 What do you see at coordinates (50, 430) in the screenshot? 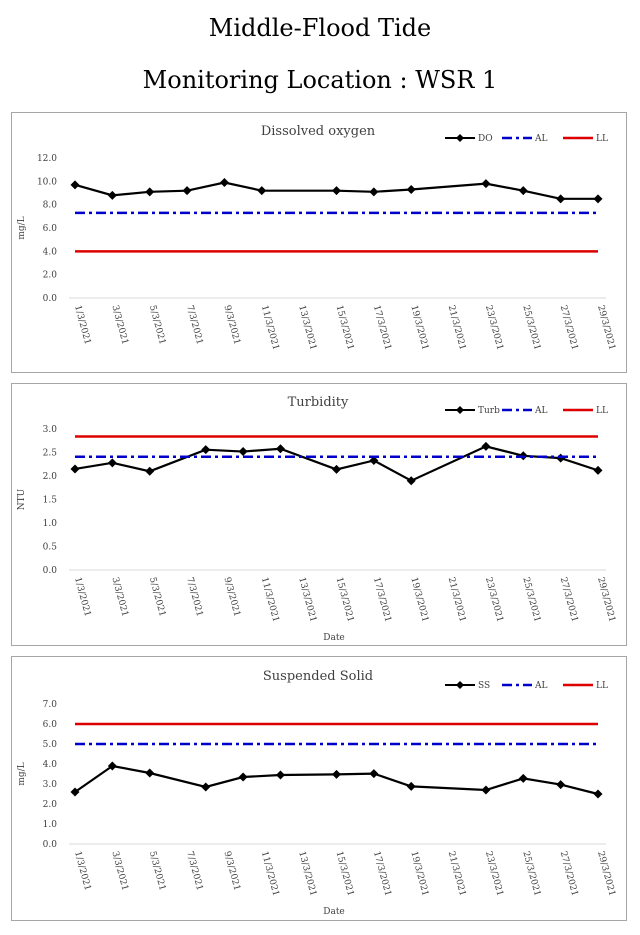
I see `y-tick-label: 3.0` at bounding box center [50, 430].